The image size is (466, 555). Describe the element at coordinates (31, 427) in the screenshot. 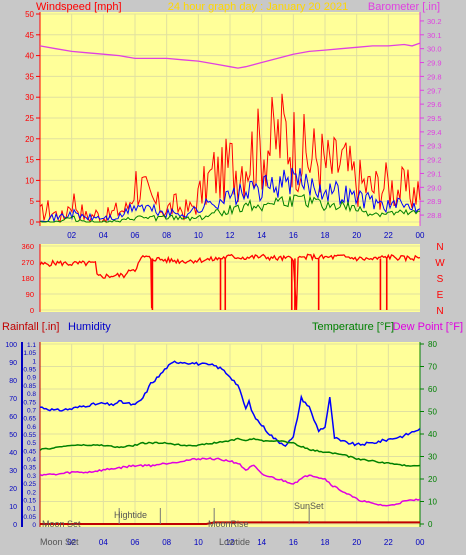

I see `rainfall-tick-label: 0.6` at that location.